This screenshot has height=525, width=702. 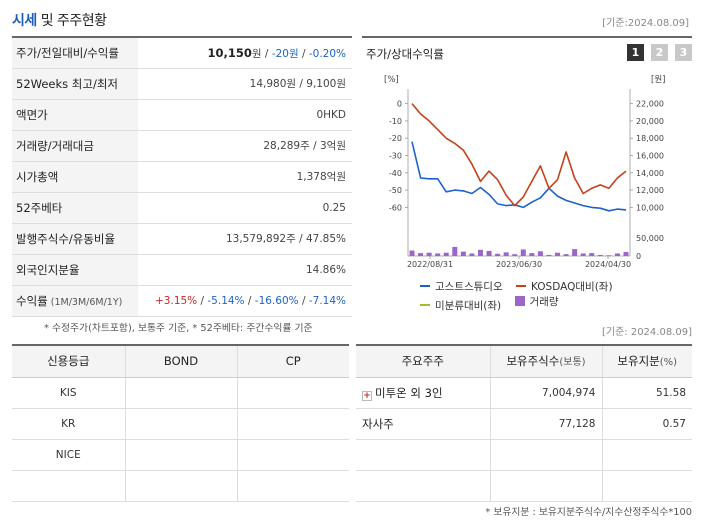 I want to click on volume-tick-label: 0, so click(x=638, y=256).